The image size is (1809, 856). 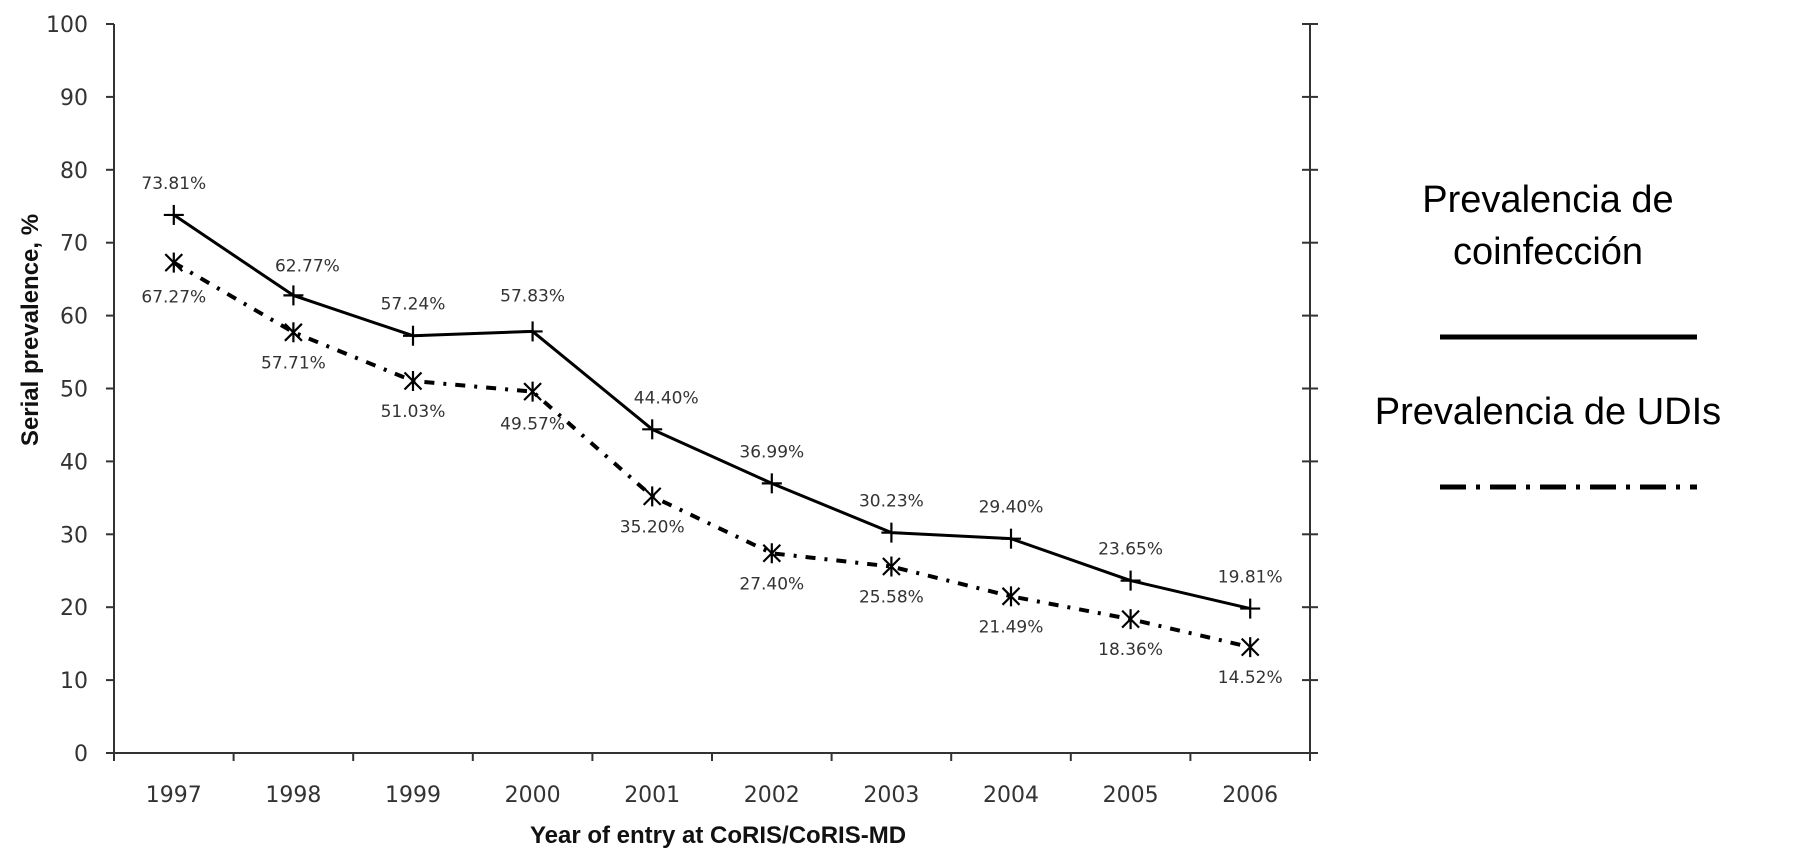 What do you see at coordinates (74, 535) in the screenshot?
I see `y-tick-label: 30` at bounding box center [74, 535].